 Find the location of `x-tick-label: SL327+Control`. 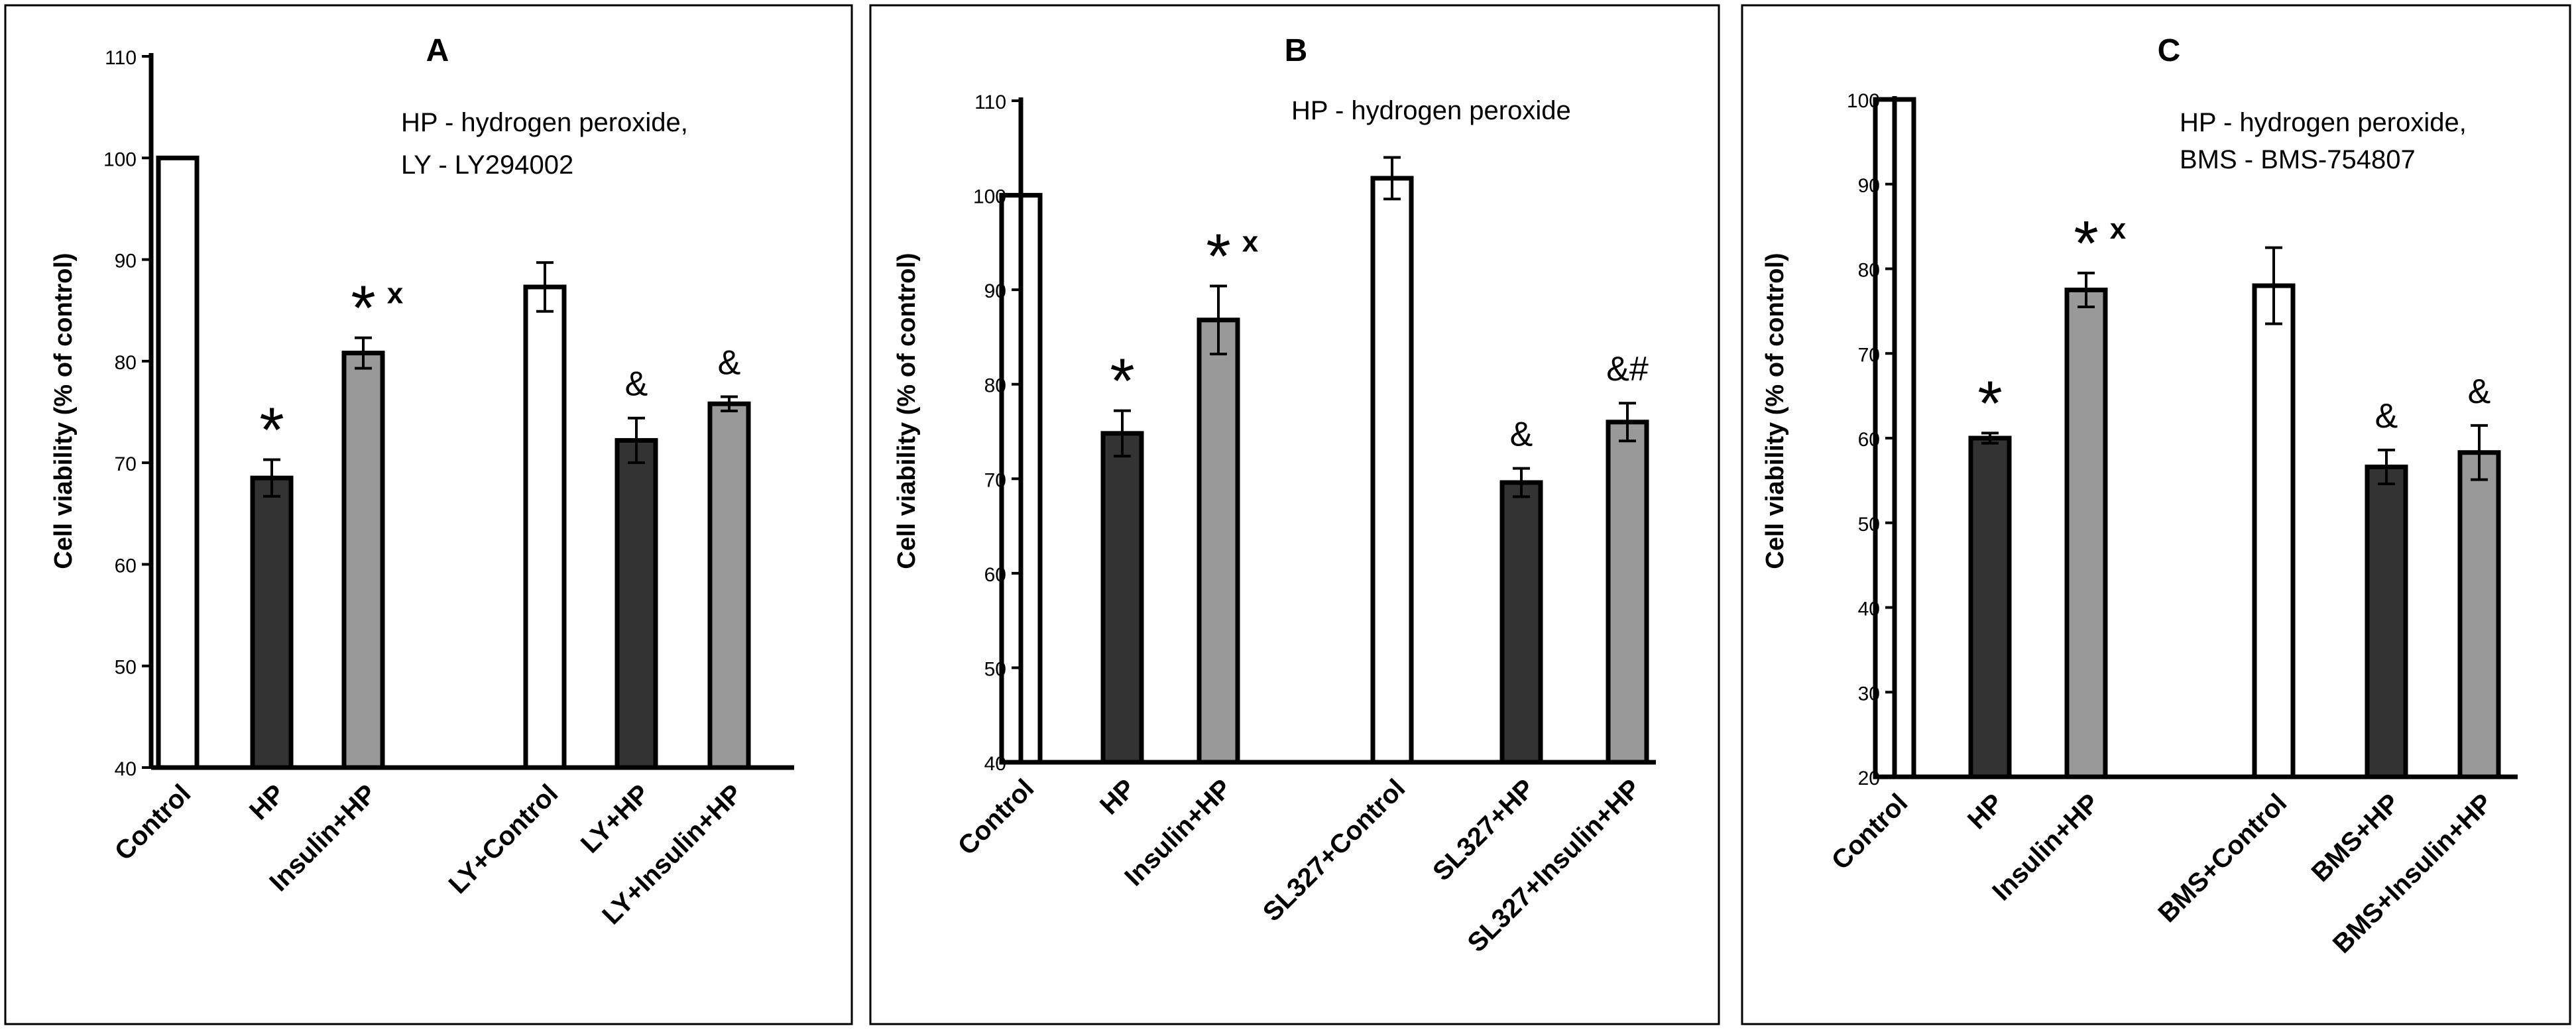

x-tick-label: SL327+Control is located at coordinates (1335, 850).